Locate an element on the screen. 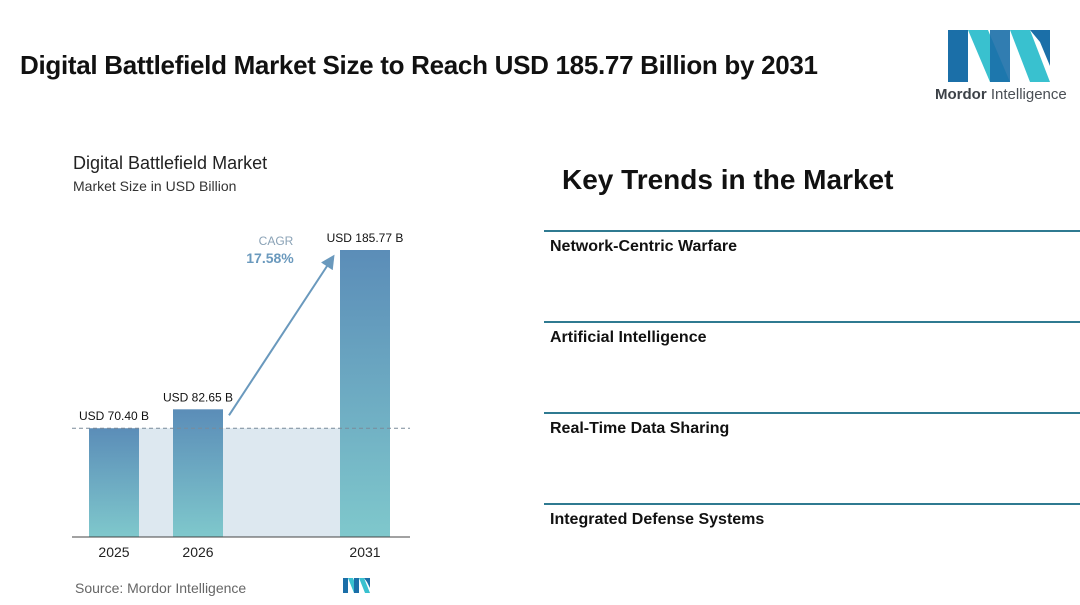 The width and height of the screenshot is (1080, 605). bar-2031 is located at coordinates (365, 393).